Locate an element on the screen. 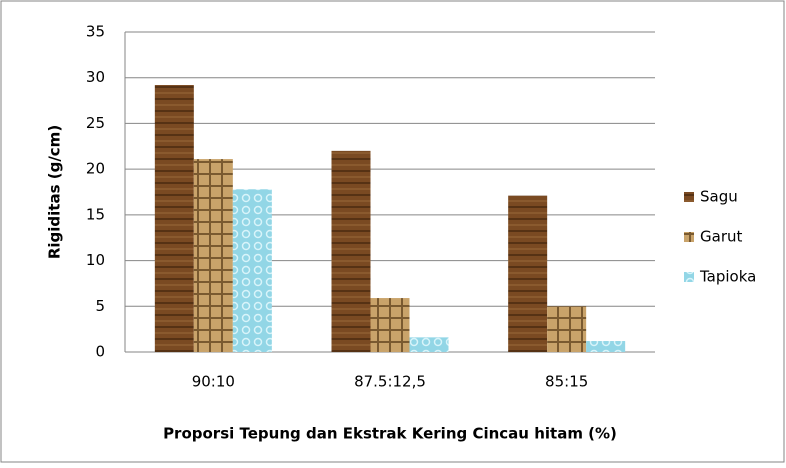  x-tick-label: 90:10 is located at coordinates (213, 382).